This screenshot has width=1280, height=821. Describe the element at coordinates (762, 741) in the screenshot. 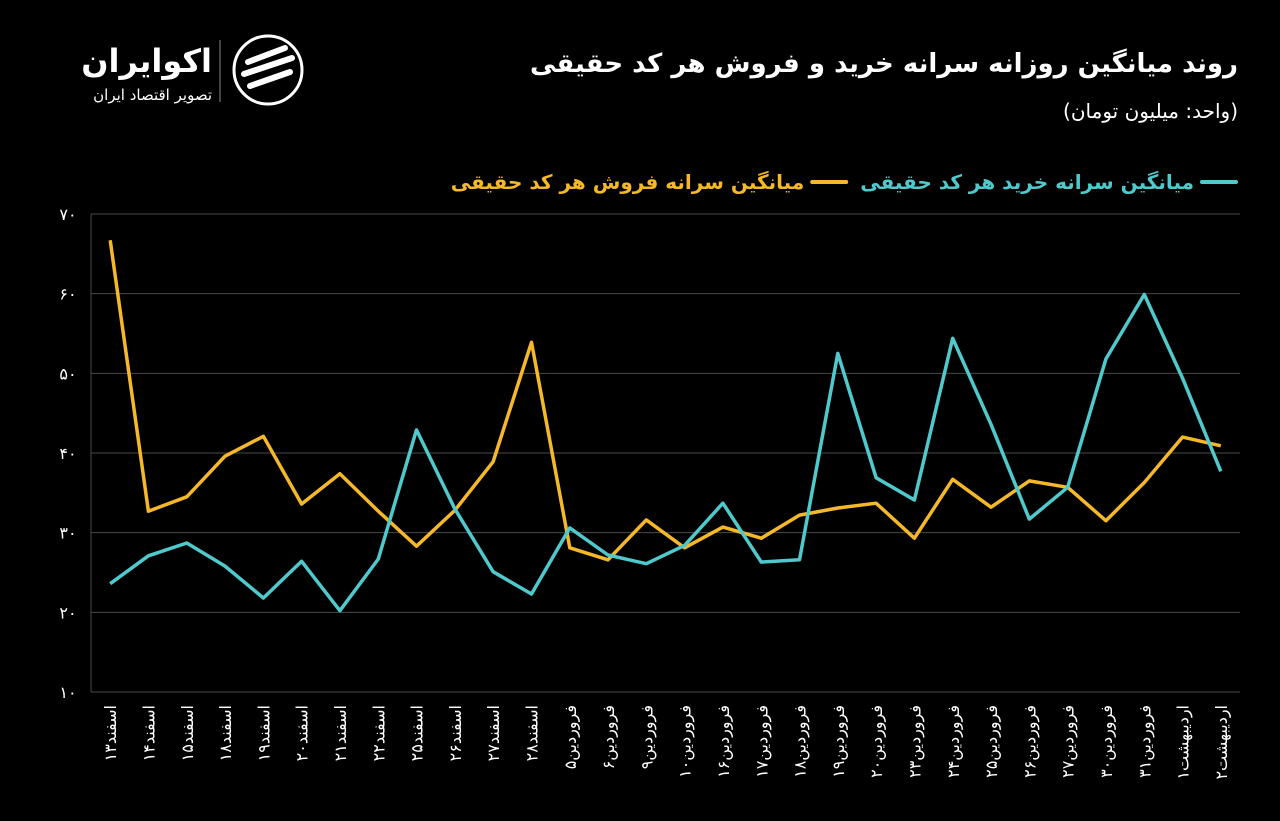

I see `x-tick-label: فروردین۱۷` at that location.